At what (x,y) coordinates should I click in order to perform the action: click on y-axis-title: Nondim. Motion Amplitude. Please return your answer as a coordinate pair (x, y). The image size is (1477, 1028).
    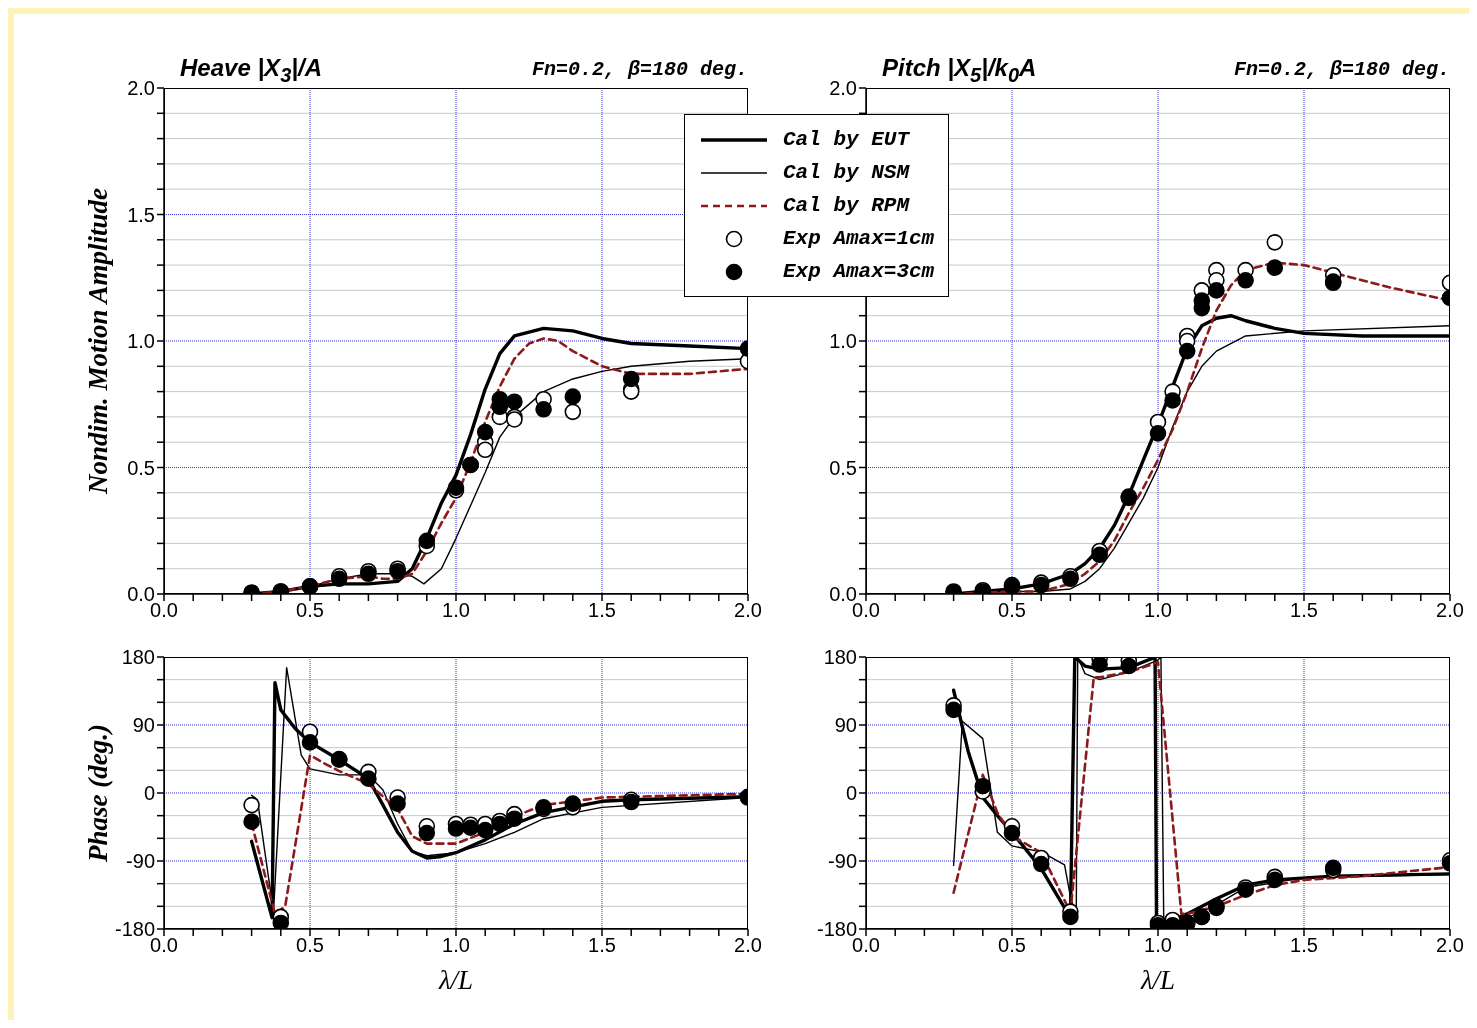
    Looking at the image, I should click on (98, 341).